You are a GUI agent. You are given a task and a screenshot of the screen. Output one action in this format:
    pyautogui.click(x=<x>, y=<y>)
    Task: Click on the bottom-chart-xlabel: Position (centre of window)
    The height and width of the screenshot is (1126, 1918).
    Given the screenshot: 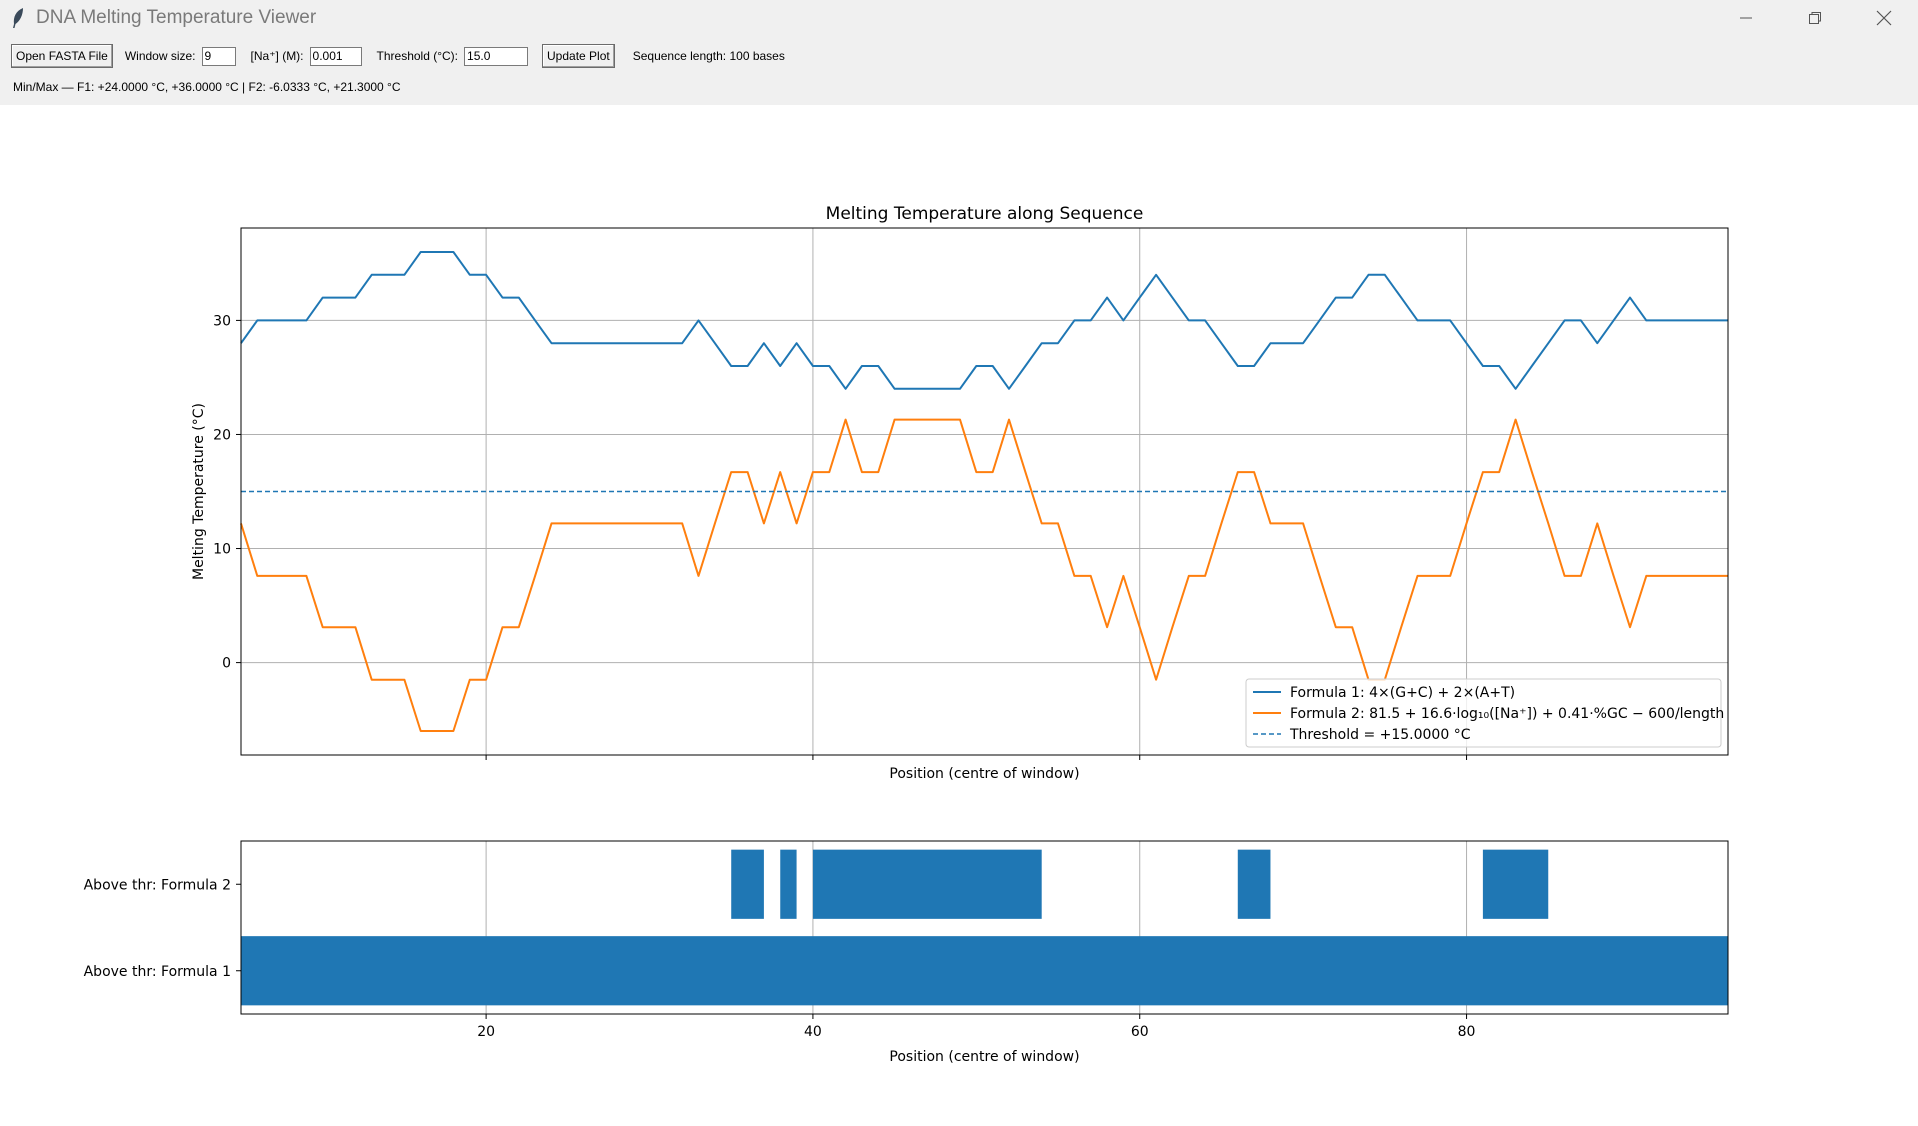 What is the action you would take?
    pyautogui.click(x=984, y=1057)
    